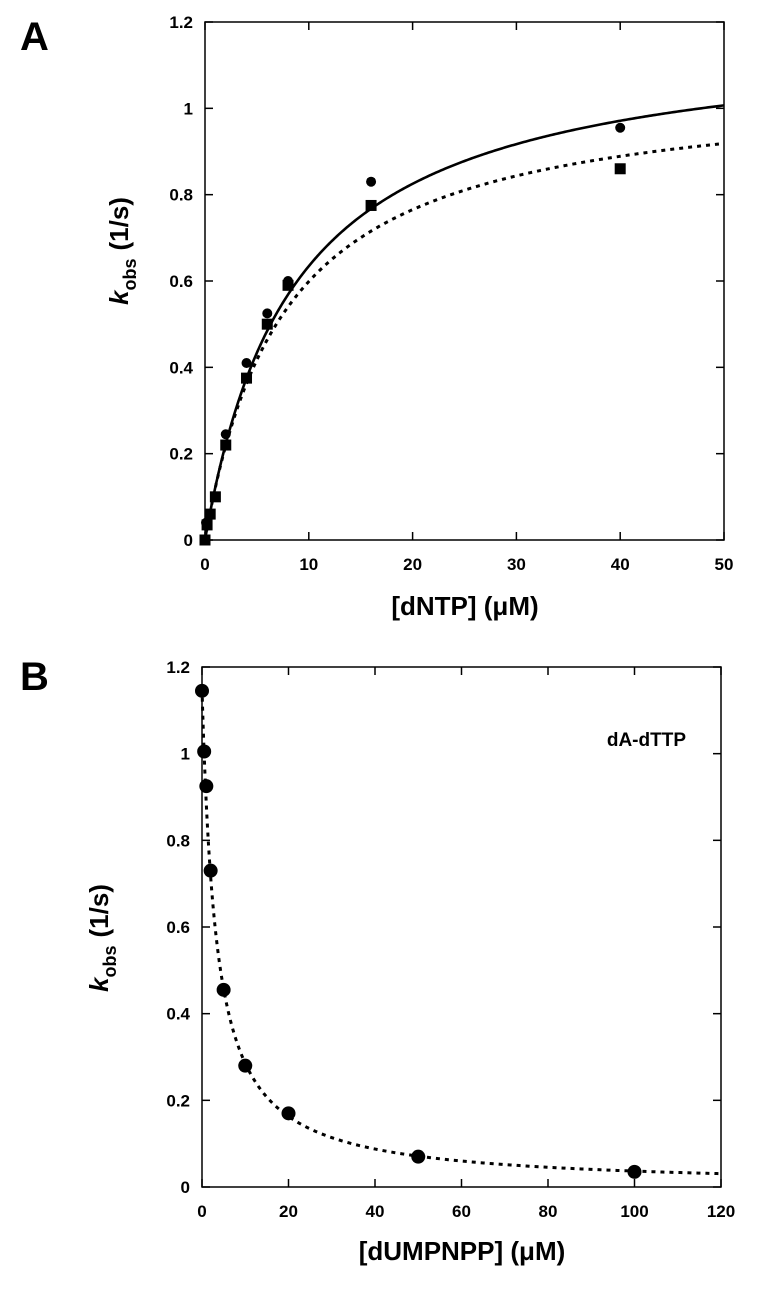  What do you see at coordinates (119, 297) in the screenshot?
I see `panel-a-ylabel-main: k` at bounding box center [119, 297].